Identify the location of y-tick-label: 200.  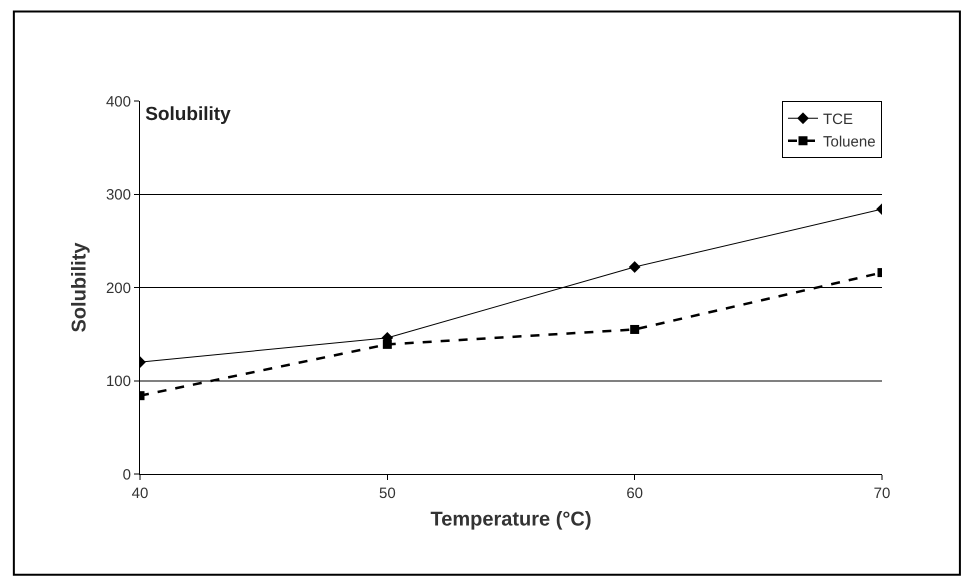
(118, 288).